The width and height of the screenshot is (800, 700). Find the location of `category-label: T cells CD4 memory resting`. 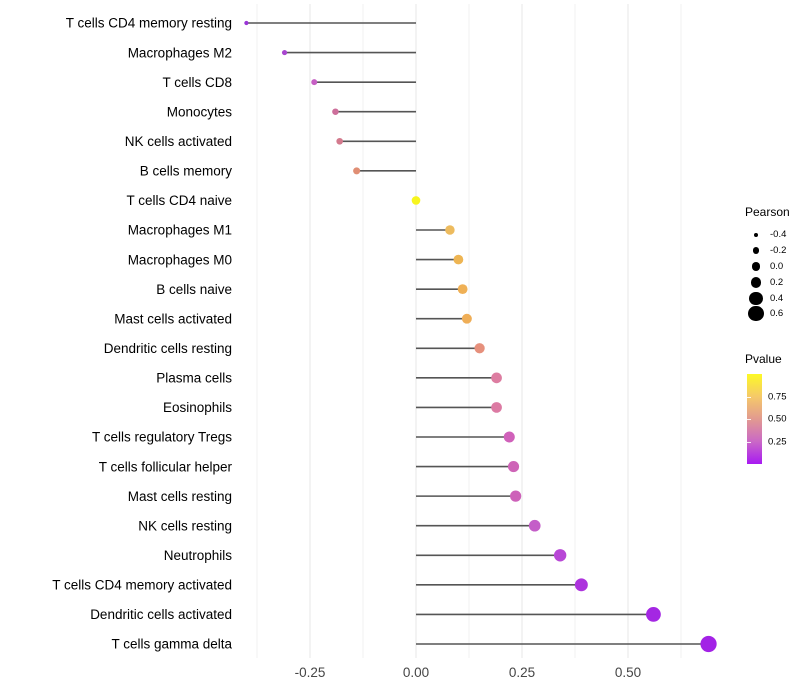

category-label: T cells CD4 memory resting is located at coordinates (149, 23).